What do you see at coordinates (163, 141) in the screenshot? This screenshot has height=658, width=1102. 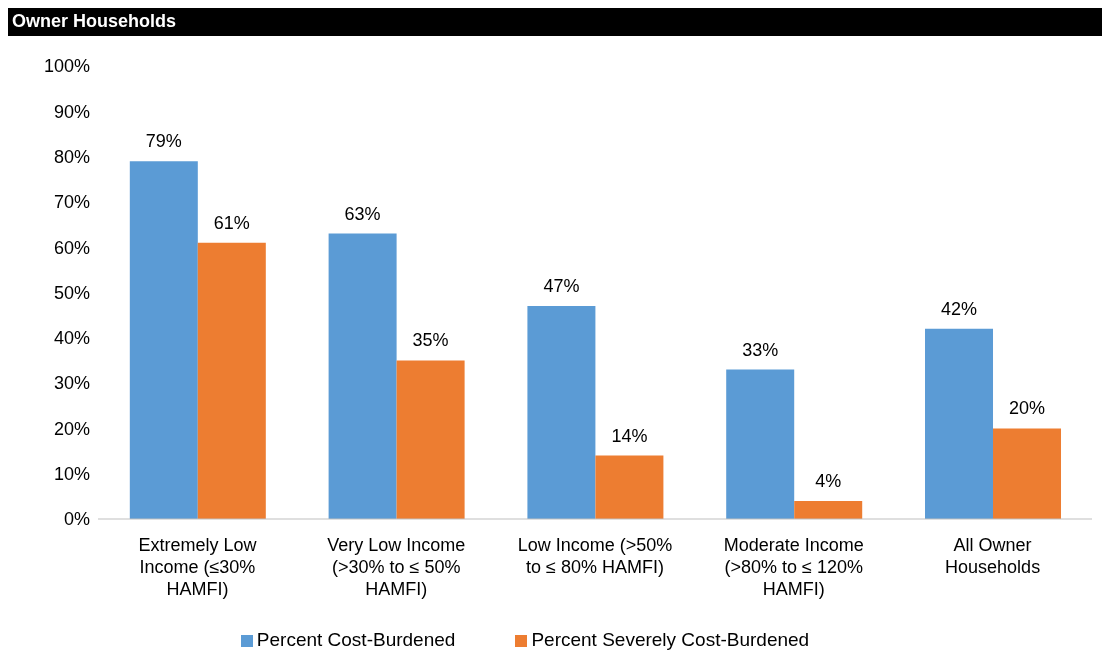 I see `data-label: 79%` at bounding box center [163, 141].